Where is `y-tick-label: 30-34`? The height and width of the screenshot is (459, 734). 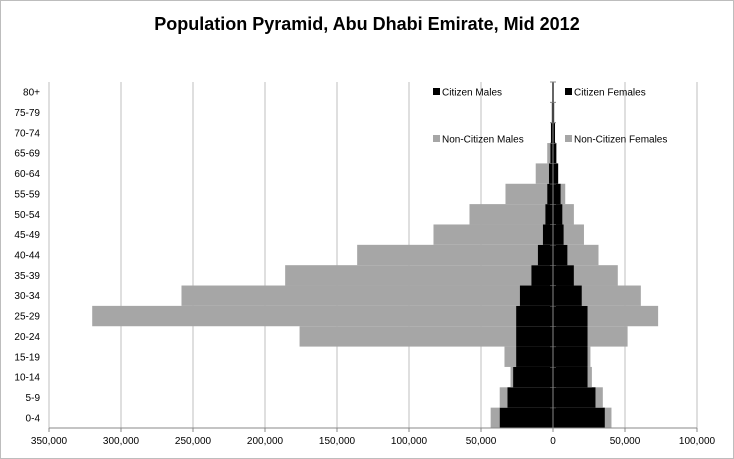
y-tick-label: 30-34 is located at coordinates (27, 296).